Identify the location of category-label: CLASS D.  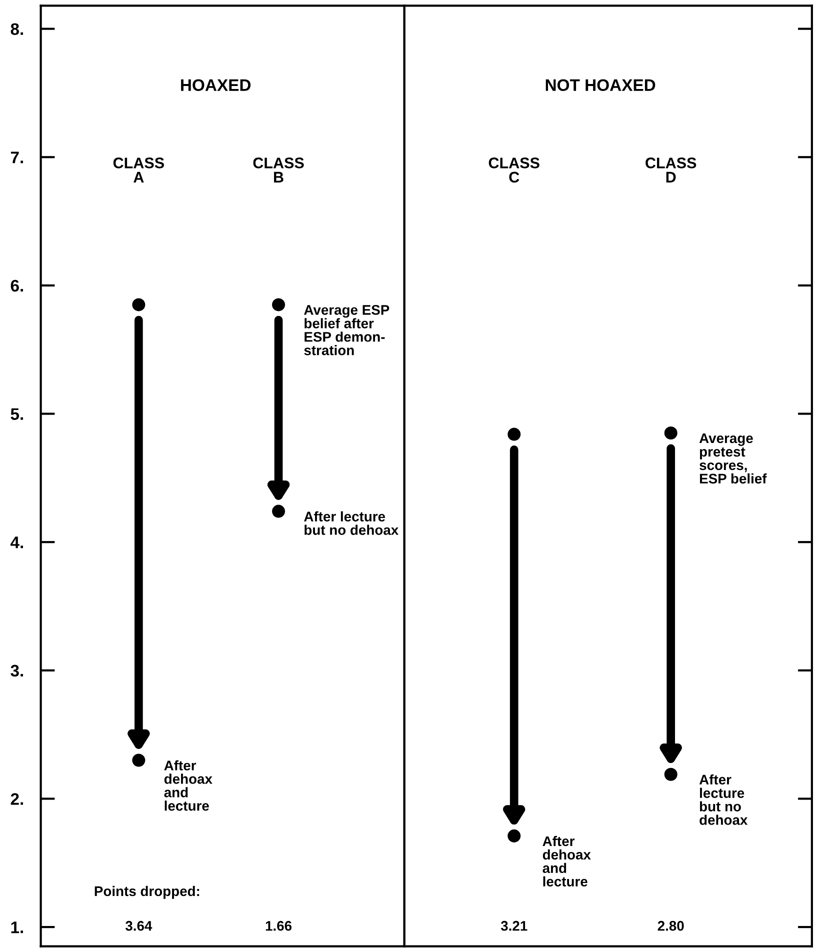
(671, 170).